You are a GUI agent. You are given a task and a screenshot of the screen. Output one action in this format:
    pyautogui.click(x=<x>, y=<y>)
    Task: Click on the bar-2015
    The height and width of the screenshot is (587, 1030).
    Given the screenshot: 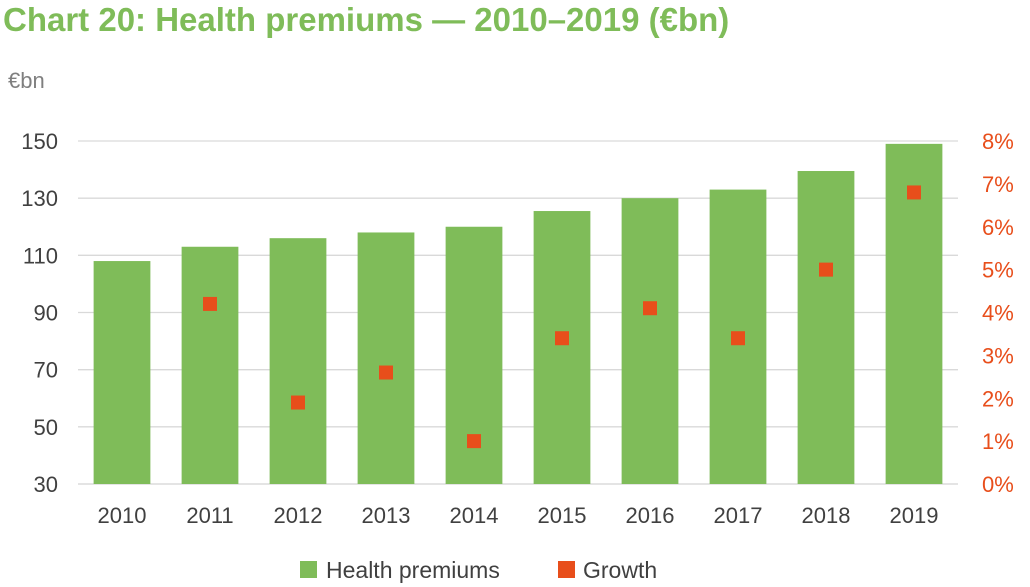 What is the action you would take?
    pyautogui.click(x=562, y=347)
    